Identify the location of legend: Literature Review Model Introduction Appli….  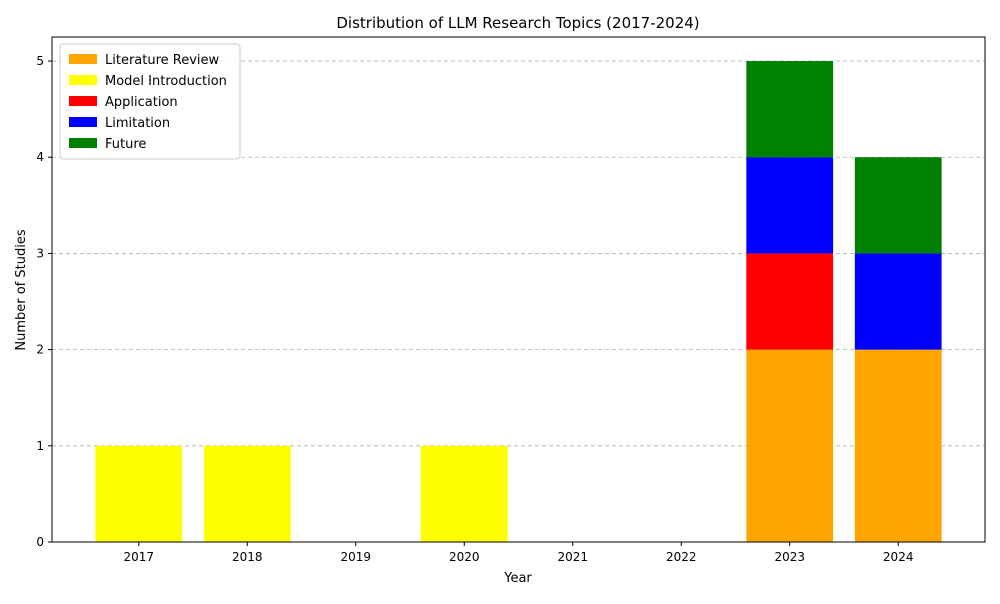
(150, 101).